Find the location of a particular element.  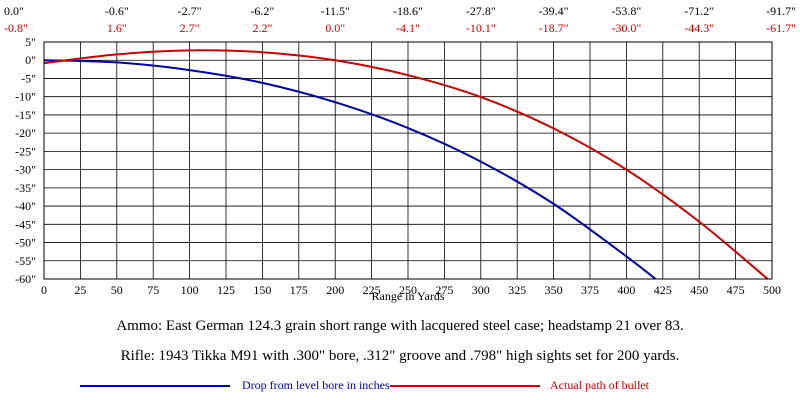

top-path-label: -30.0" is located at coordinates (626, 28).